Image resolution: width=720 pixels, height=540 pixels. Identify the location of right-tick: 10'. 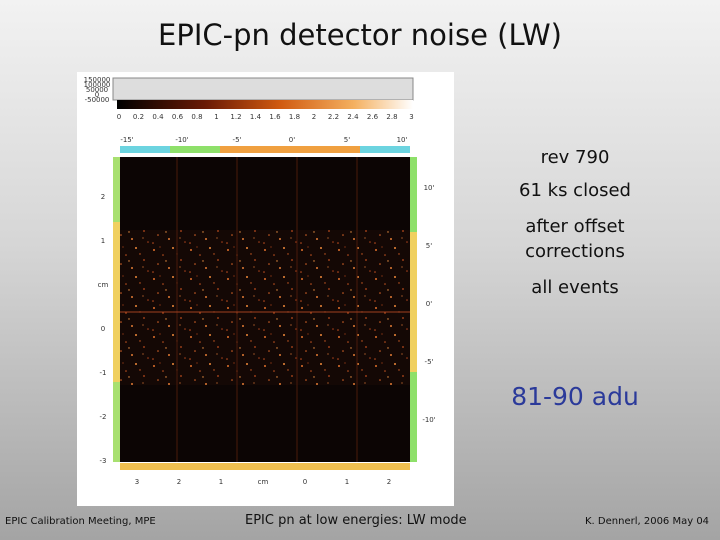
(429, 188).